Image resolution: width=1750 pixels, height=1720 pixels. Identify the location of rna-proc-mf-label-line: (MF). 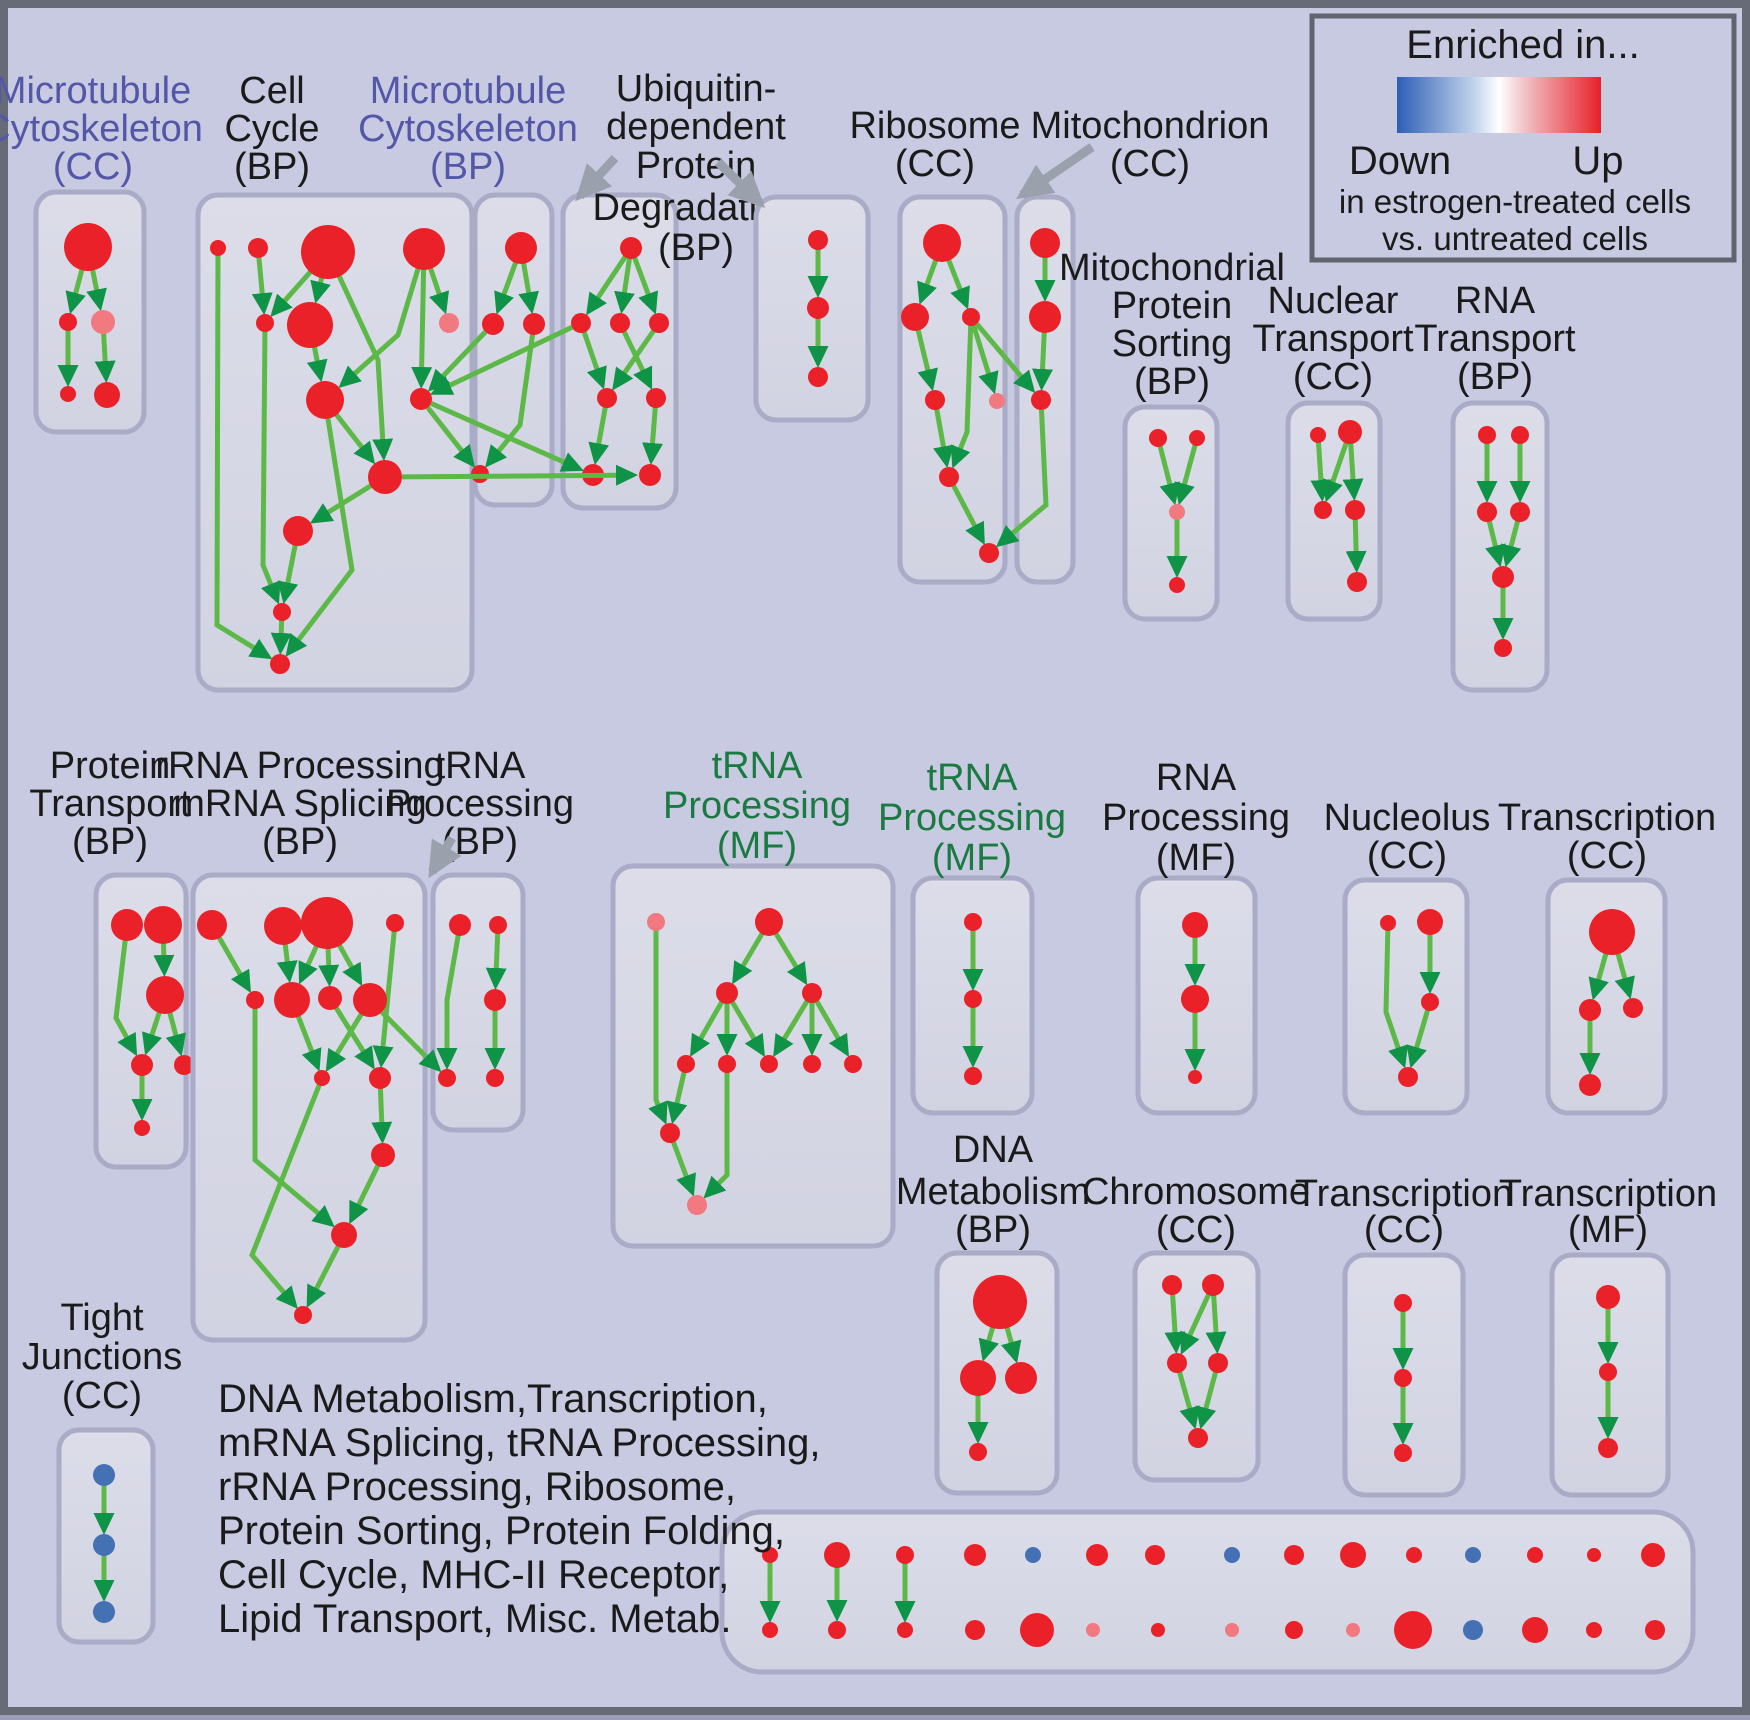
(1196, 858).